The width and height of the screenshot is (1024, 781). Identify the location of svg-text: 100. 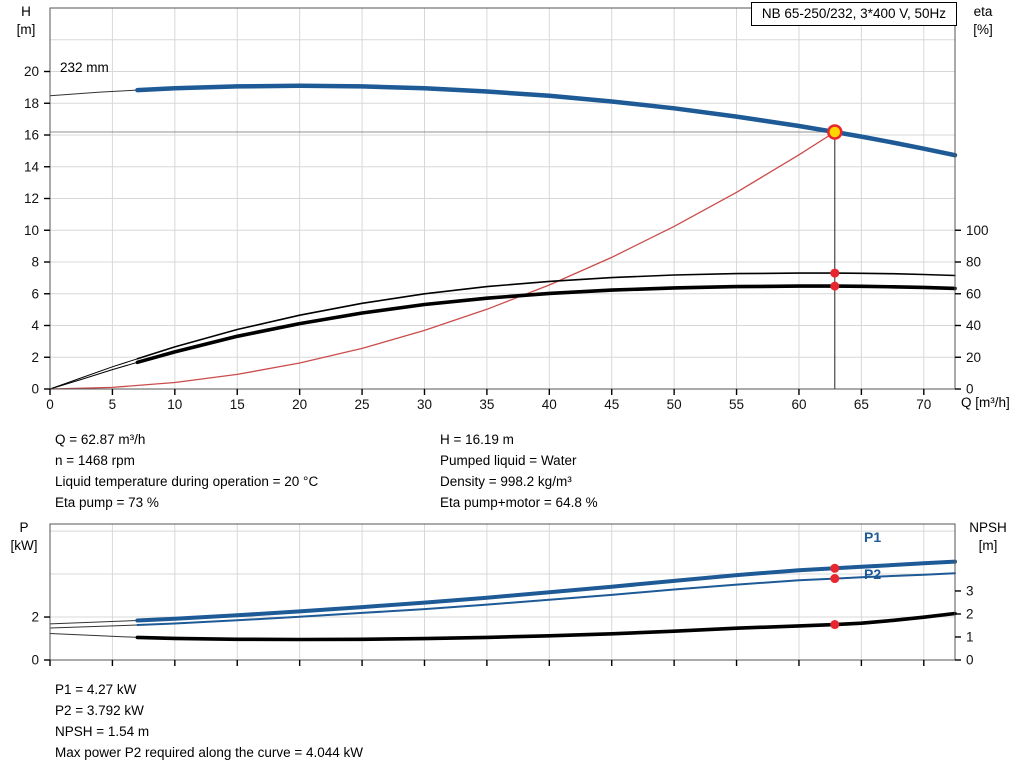
(977, 230).